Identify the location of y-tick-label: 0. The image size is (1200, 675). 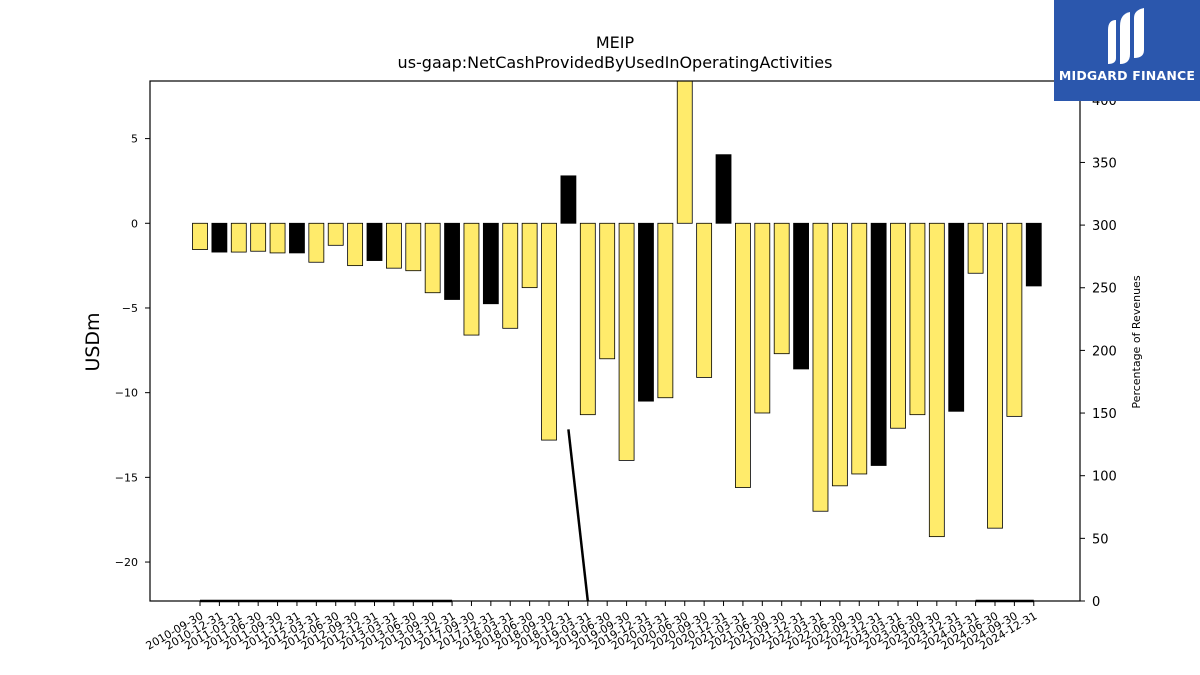
(134, 223).